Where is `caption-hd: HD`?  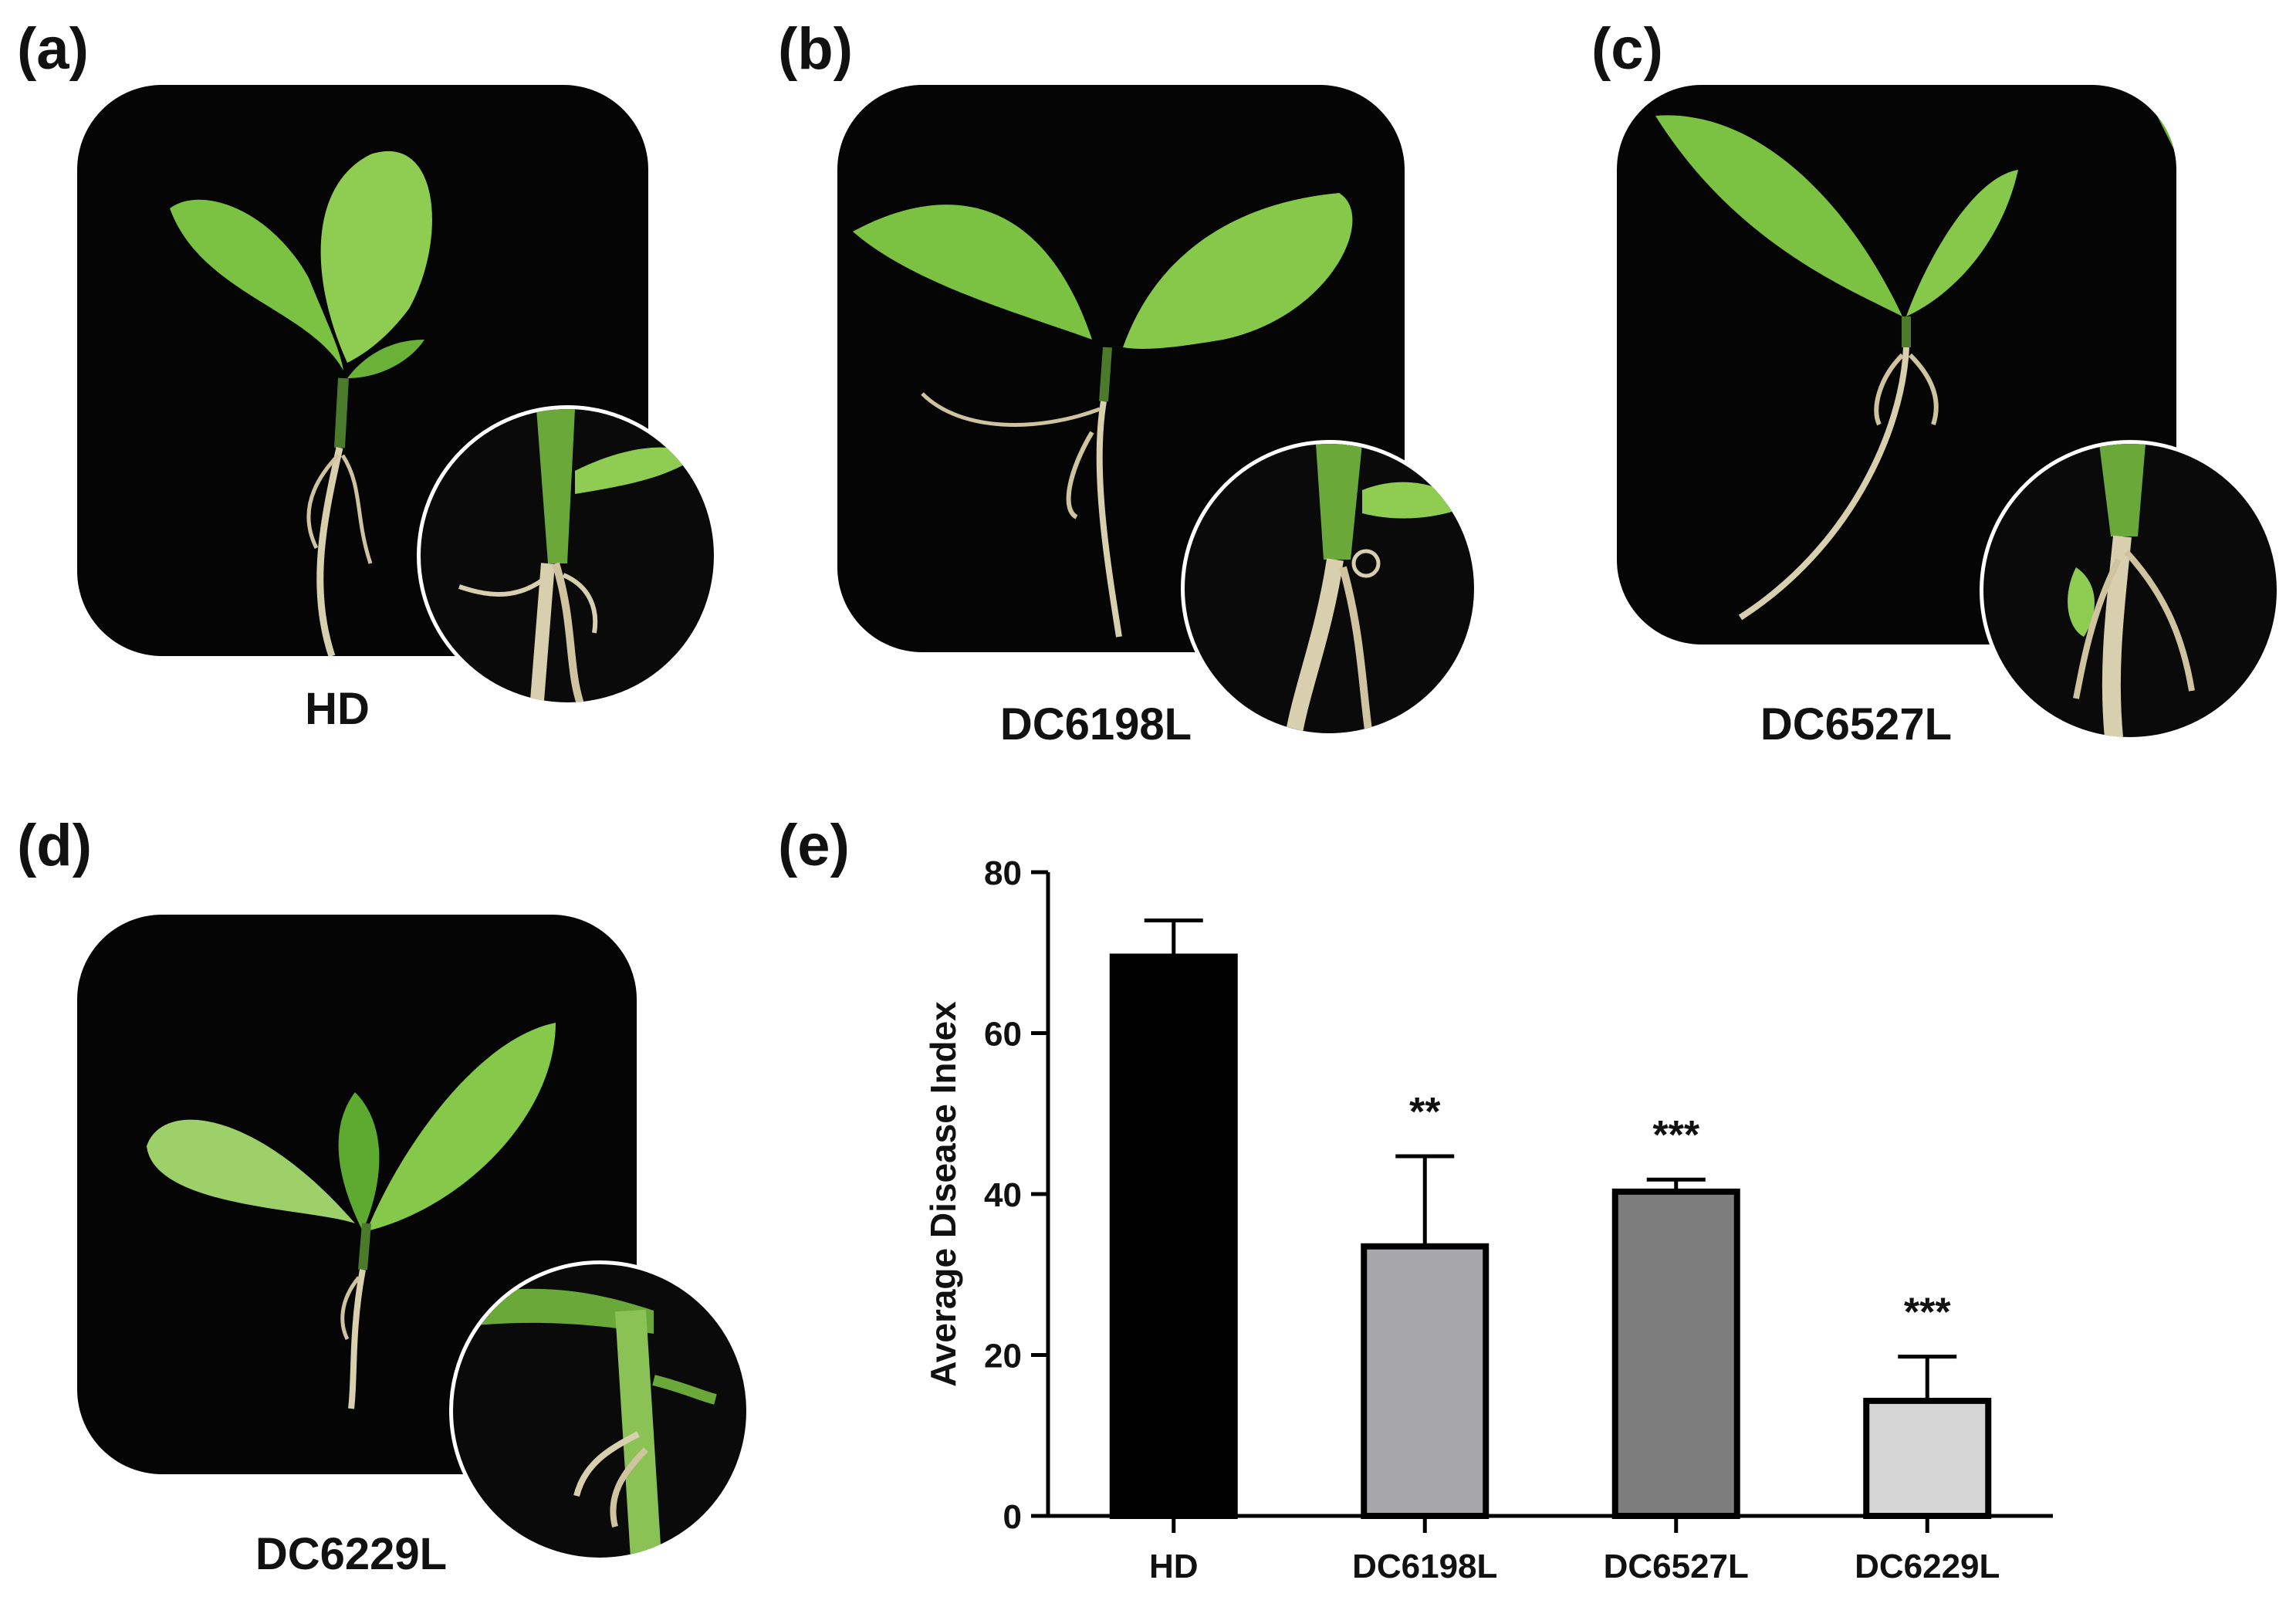
caption-hd: HD is located at coordinates (337, 709).